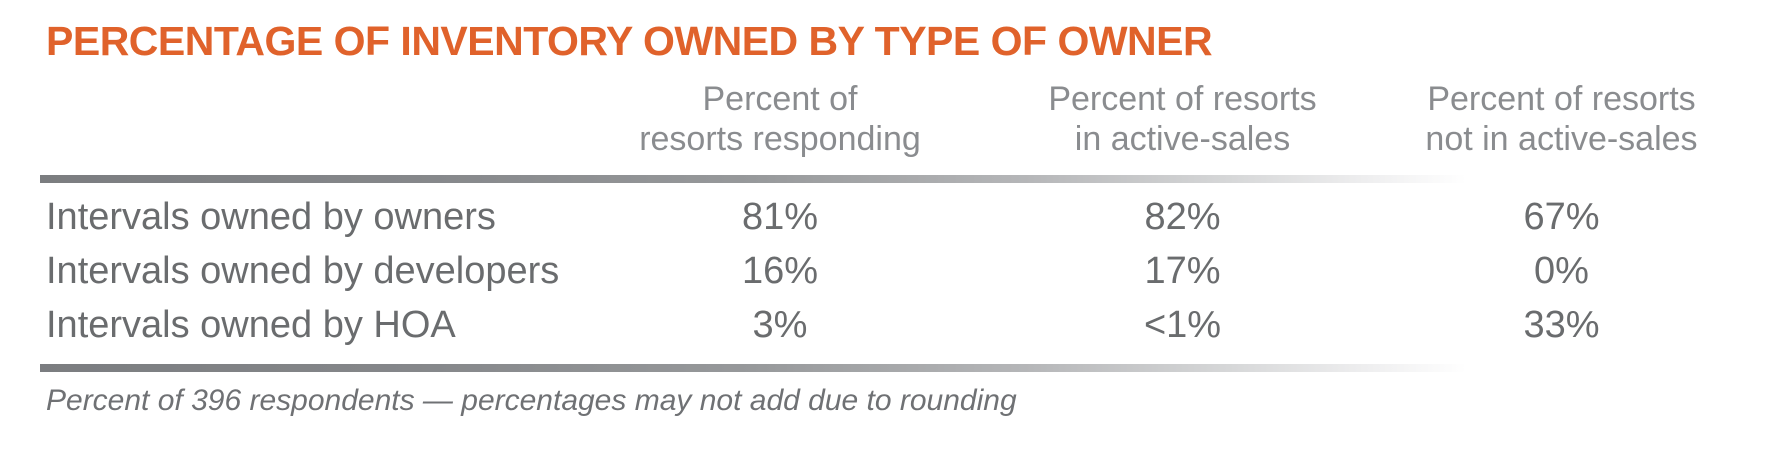 The image size is (1778, 467). I want to click on value-active-sales: 17%, so click(1182, 270).